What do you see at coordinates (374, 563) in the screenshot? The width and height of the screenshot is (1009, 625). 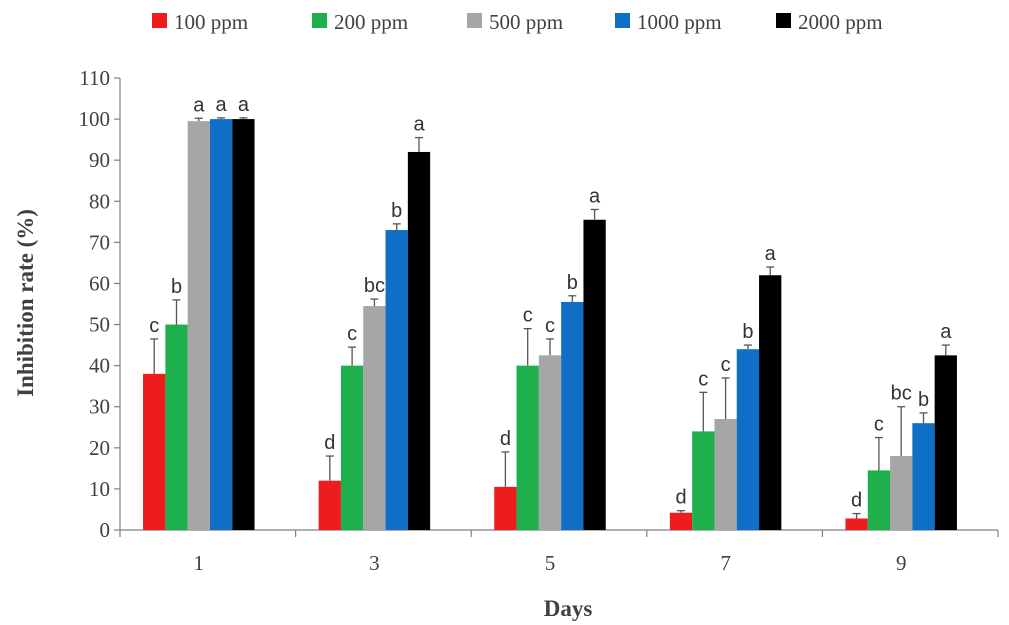 I see `x-tick-label: 3` at bounding box center [374, 563].